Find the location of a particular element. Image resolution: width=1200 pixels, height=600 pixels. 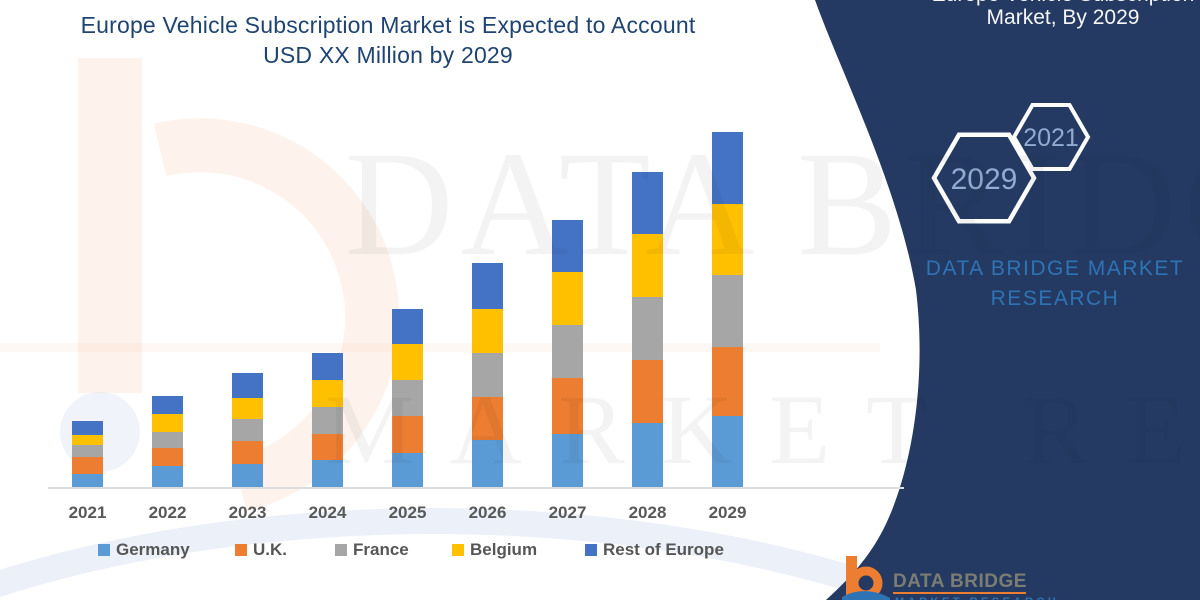

x-axis-label-2021: 2021 is located at coordinates (87, 512).